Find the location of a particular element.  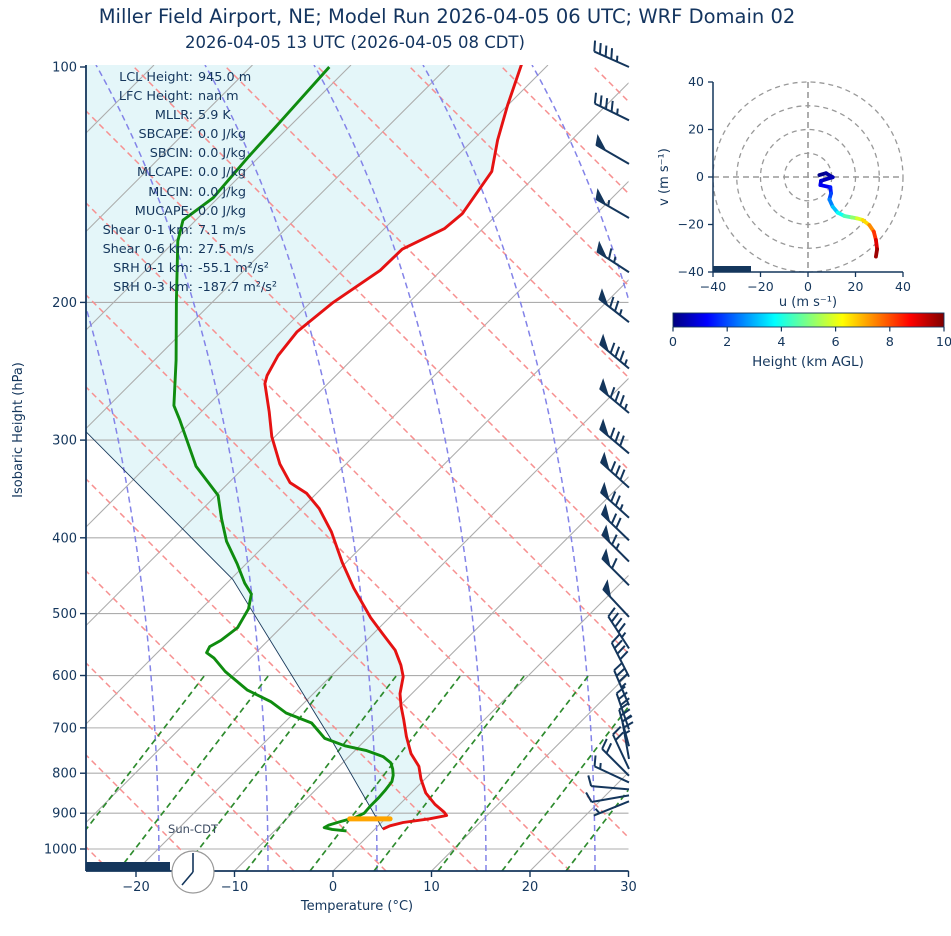

colorbar-tick-label: 0 is located at coordinates (673, 342).